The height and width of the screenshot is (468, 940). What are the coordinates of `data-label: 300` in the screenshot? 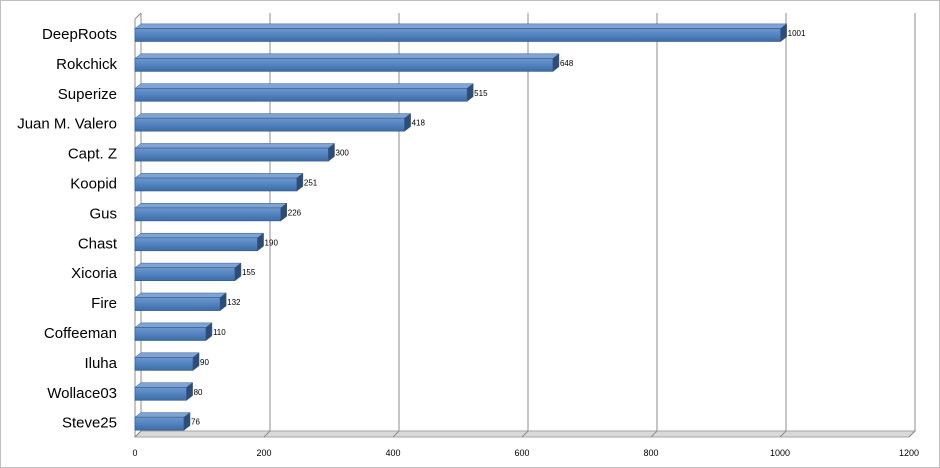 It's located at (343, 153).